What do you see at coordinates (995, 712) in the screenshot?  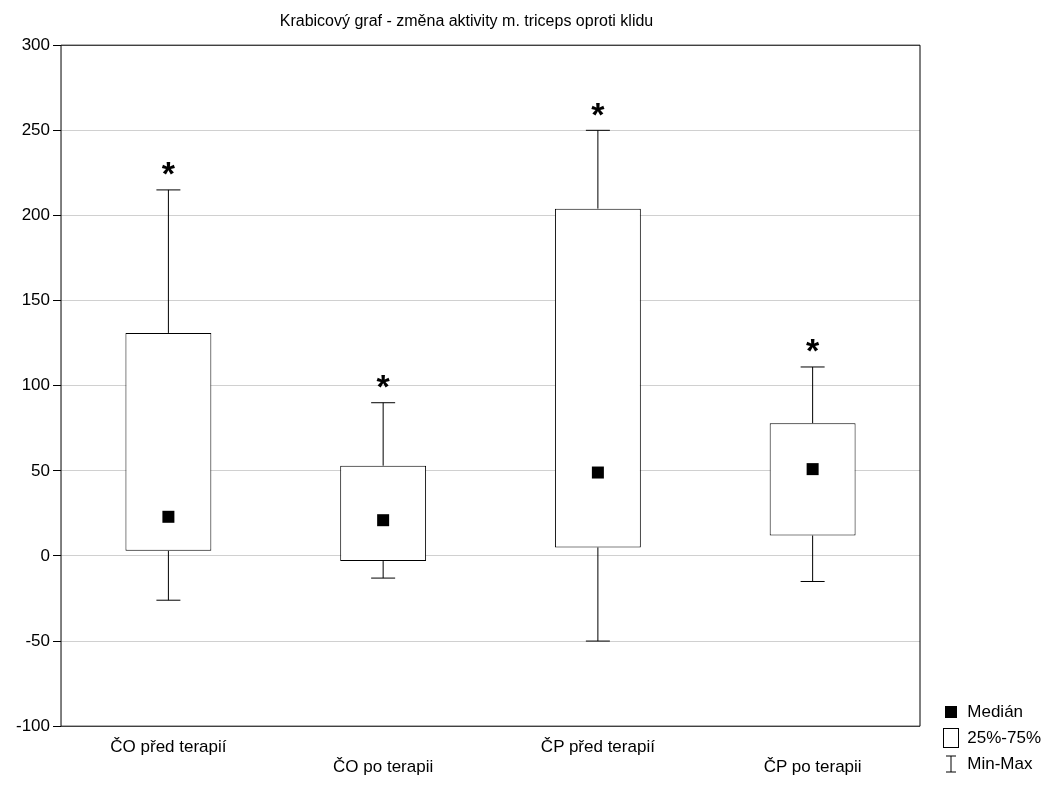 I see `text: Medián` at bounding box center [995, 712].